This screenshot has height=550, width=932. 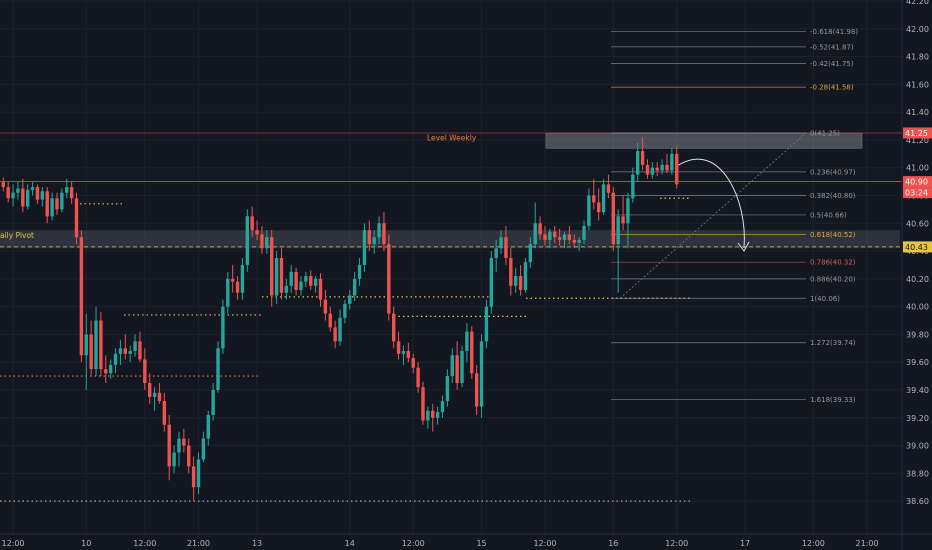 What do you see at coordinates (711, 203) in the screenshot?
I see `projection-arrow` at bounding box center [711, 203].